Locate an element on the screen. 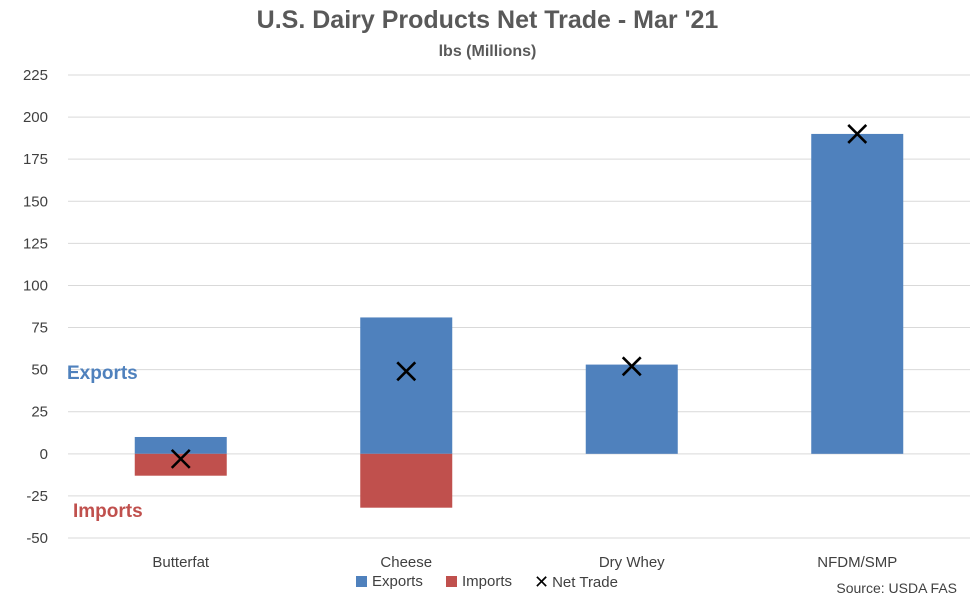  y-tick-label: 100 is located at coordinates (35, 285).